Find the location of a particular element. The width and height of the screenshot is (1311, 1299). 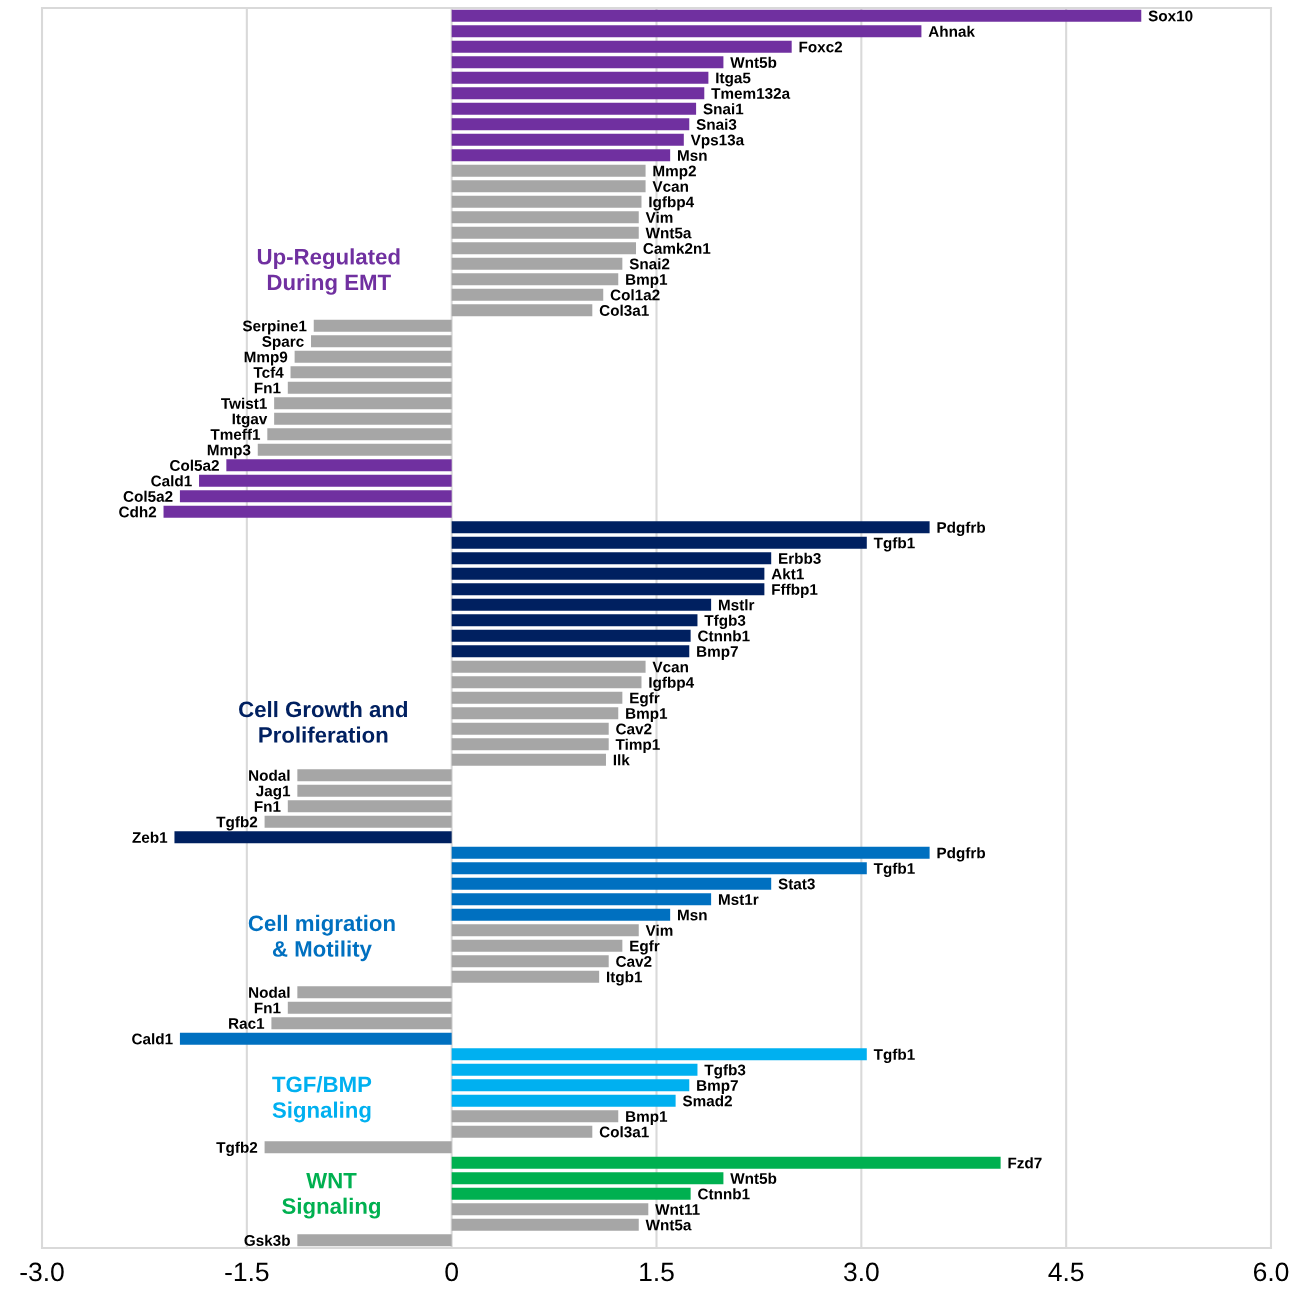

y-tick-label: Rac1 is located at coordinates (247, 1023).